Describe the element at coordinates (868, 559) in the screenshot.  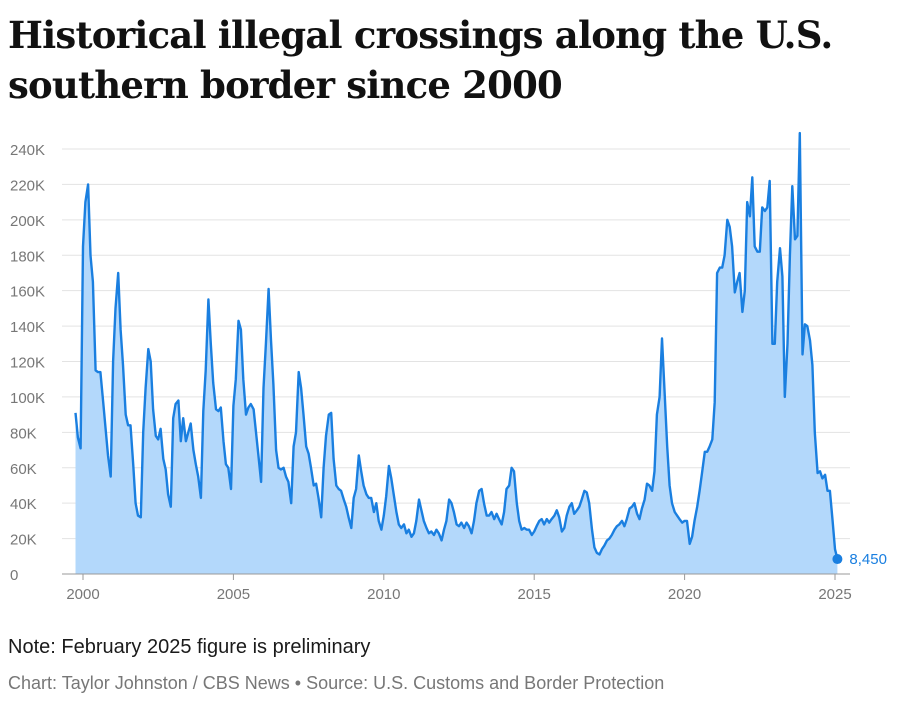
I see `end-point-label: 8,450` at that location.